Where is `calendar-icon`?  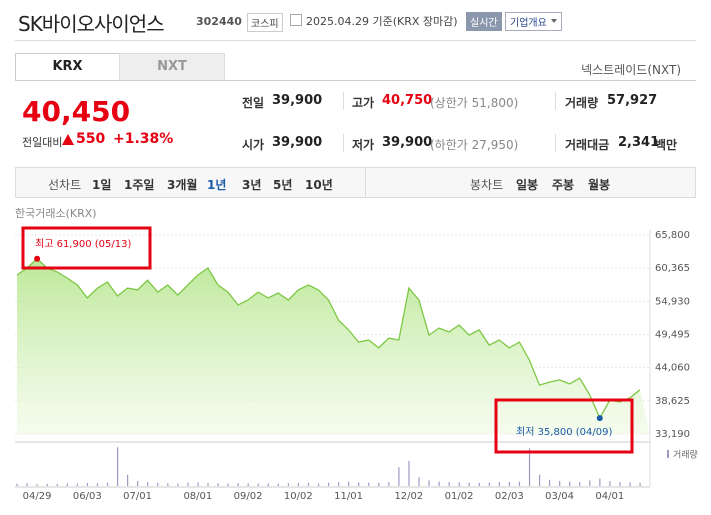 calendar-icon is located at coordinates (296, 20).